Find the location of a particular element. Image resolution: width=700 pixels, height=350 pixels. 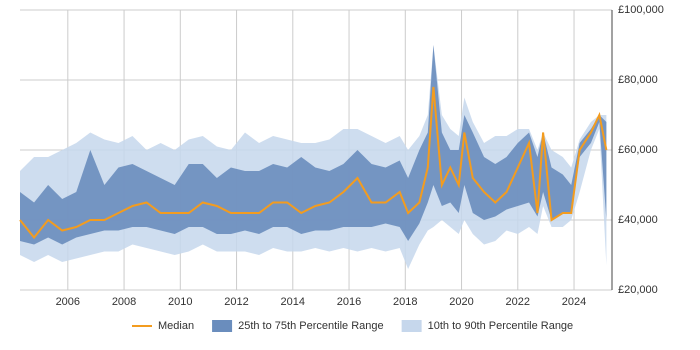

y-tick-label: £60,000 is located at coordinates (638, 150).